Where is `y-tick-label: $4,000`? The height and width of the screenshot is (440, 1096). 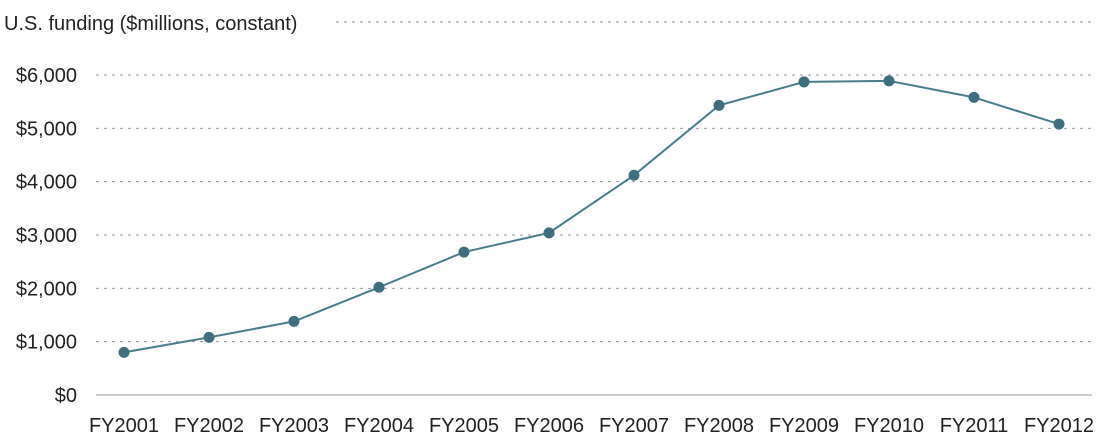 y-tick-label: $4,000 is located at coordinates (46, 183).